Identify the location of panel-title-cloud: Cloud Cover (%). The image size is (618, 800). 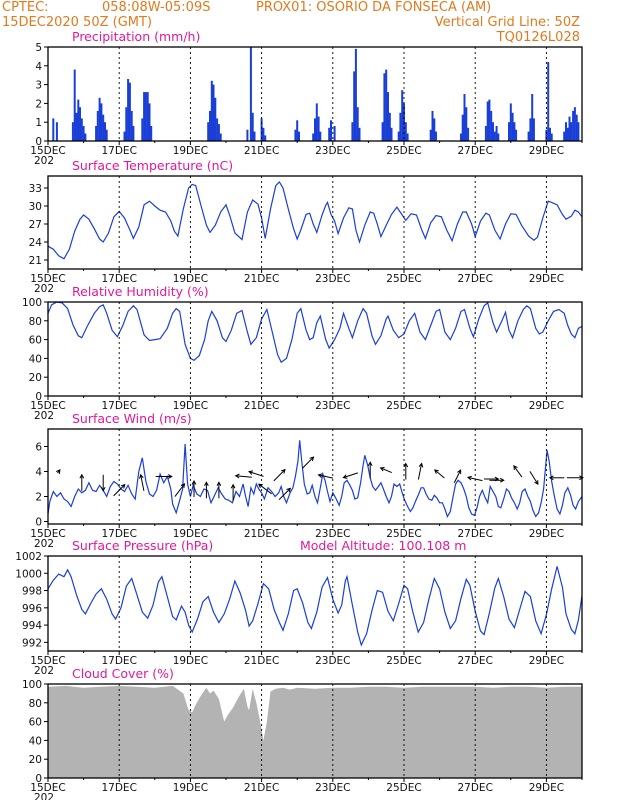
(123, 673).